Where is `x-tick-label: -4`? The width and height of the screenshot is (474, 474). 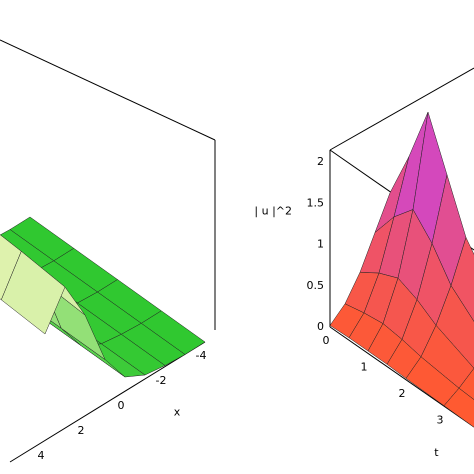
x-tick-label: -4 is located at coordinates (201, 355).